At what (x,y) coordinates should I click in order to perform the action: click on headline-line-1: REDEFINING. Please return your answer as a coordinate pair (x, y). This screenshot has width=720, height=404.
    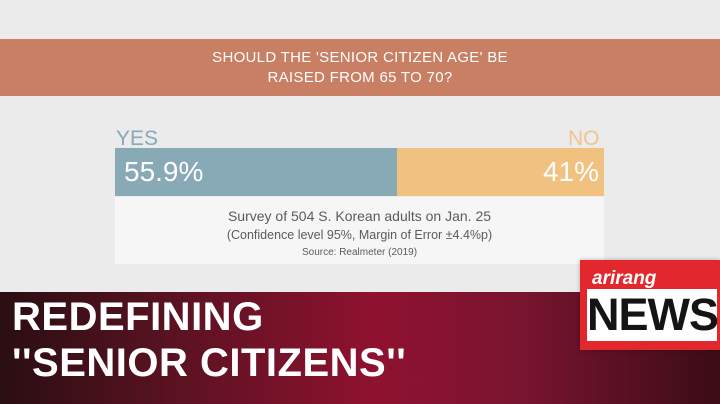
    Looking at the image, I should click on (138, 317).